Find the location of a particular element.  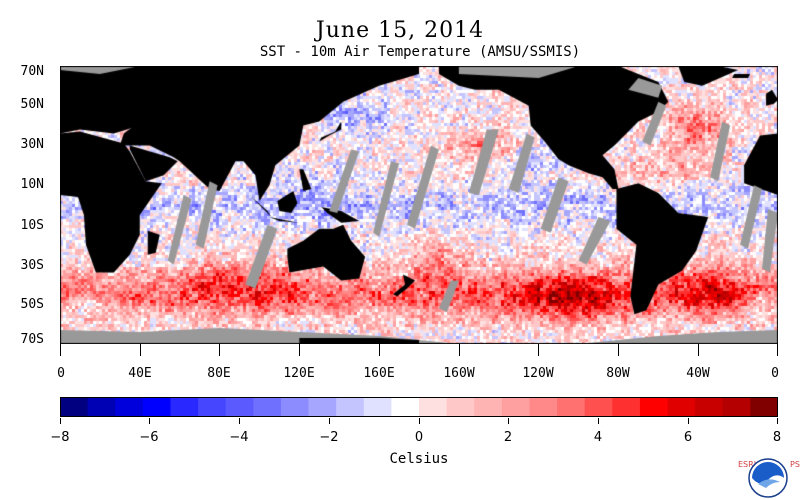

colorbar-label: −8 is located at coordinates (60, 437).